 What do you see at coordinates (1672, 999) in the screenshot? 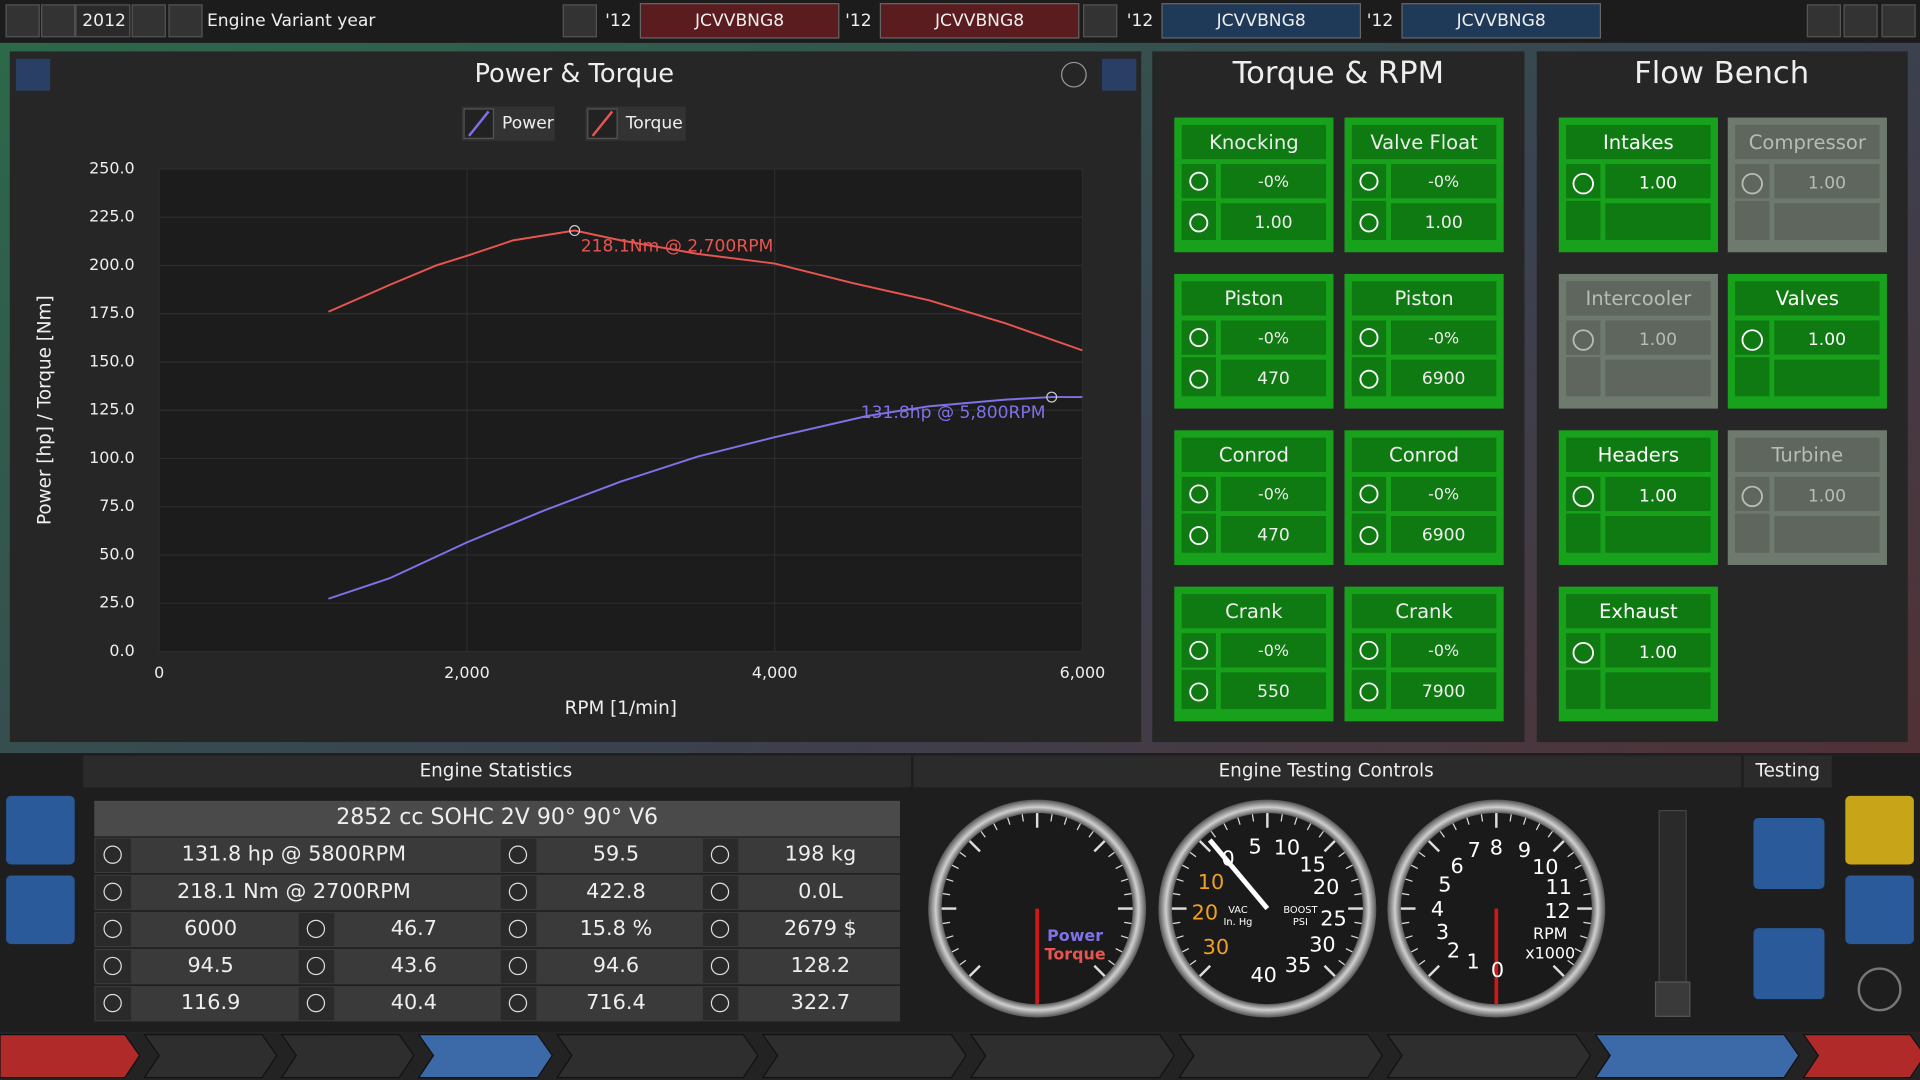
I see `slider-handle` at bounding box center [1672, 999].